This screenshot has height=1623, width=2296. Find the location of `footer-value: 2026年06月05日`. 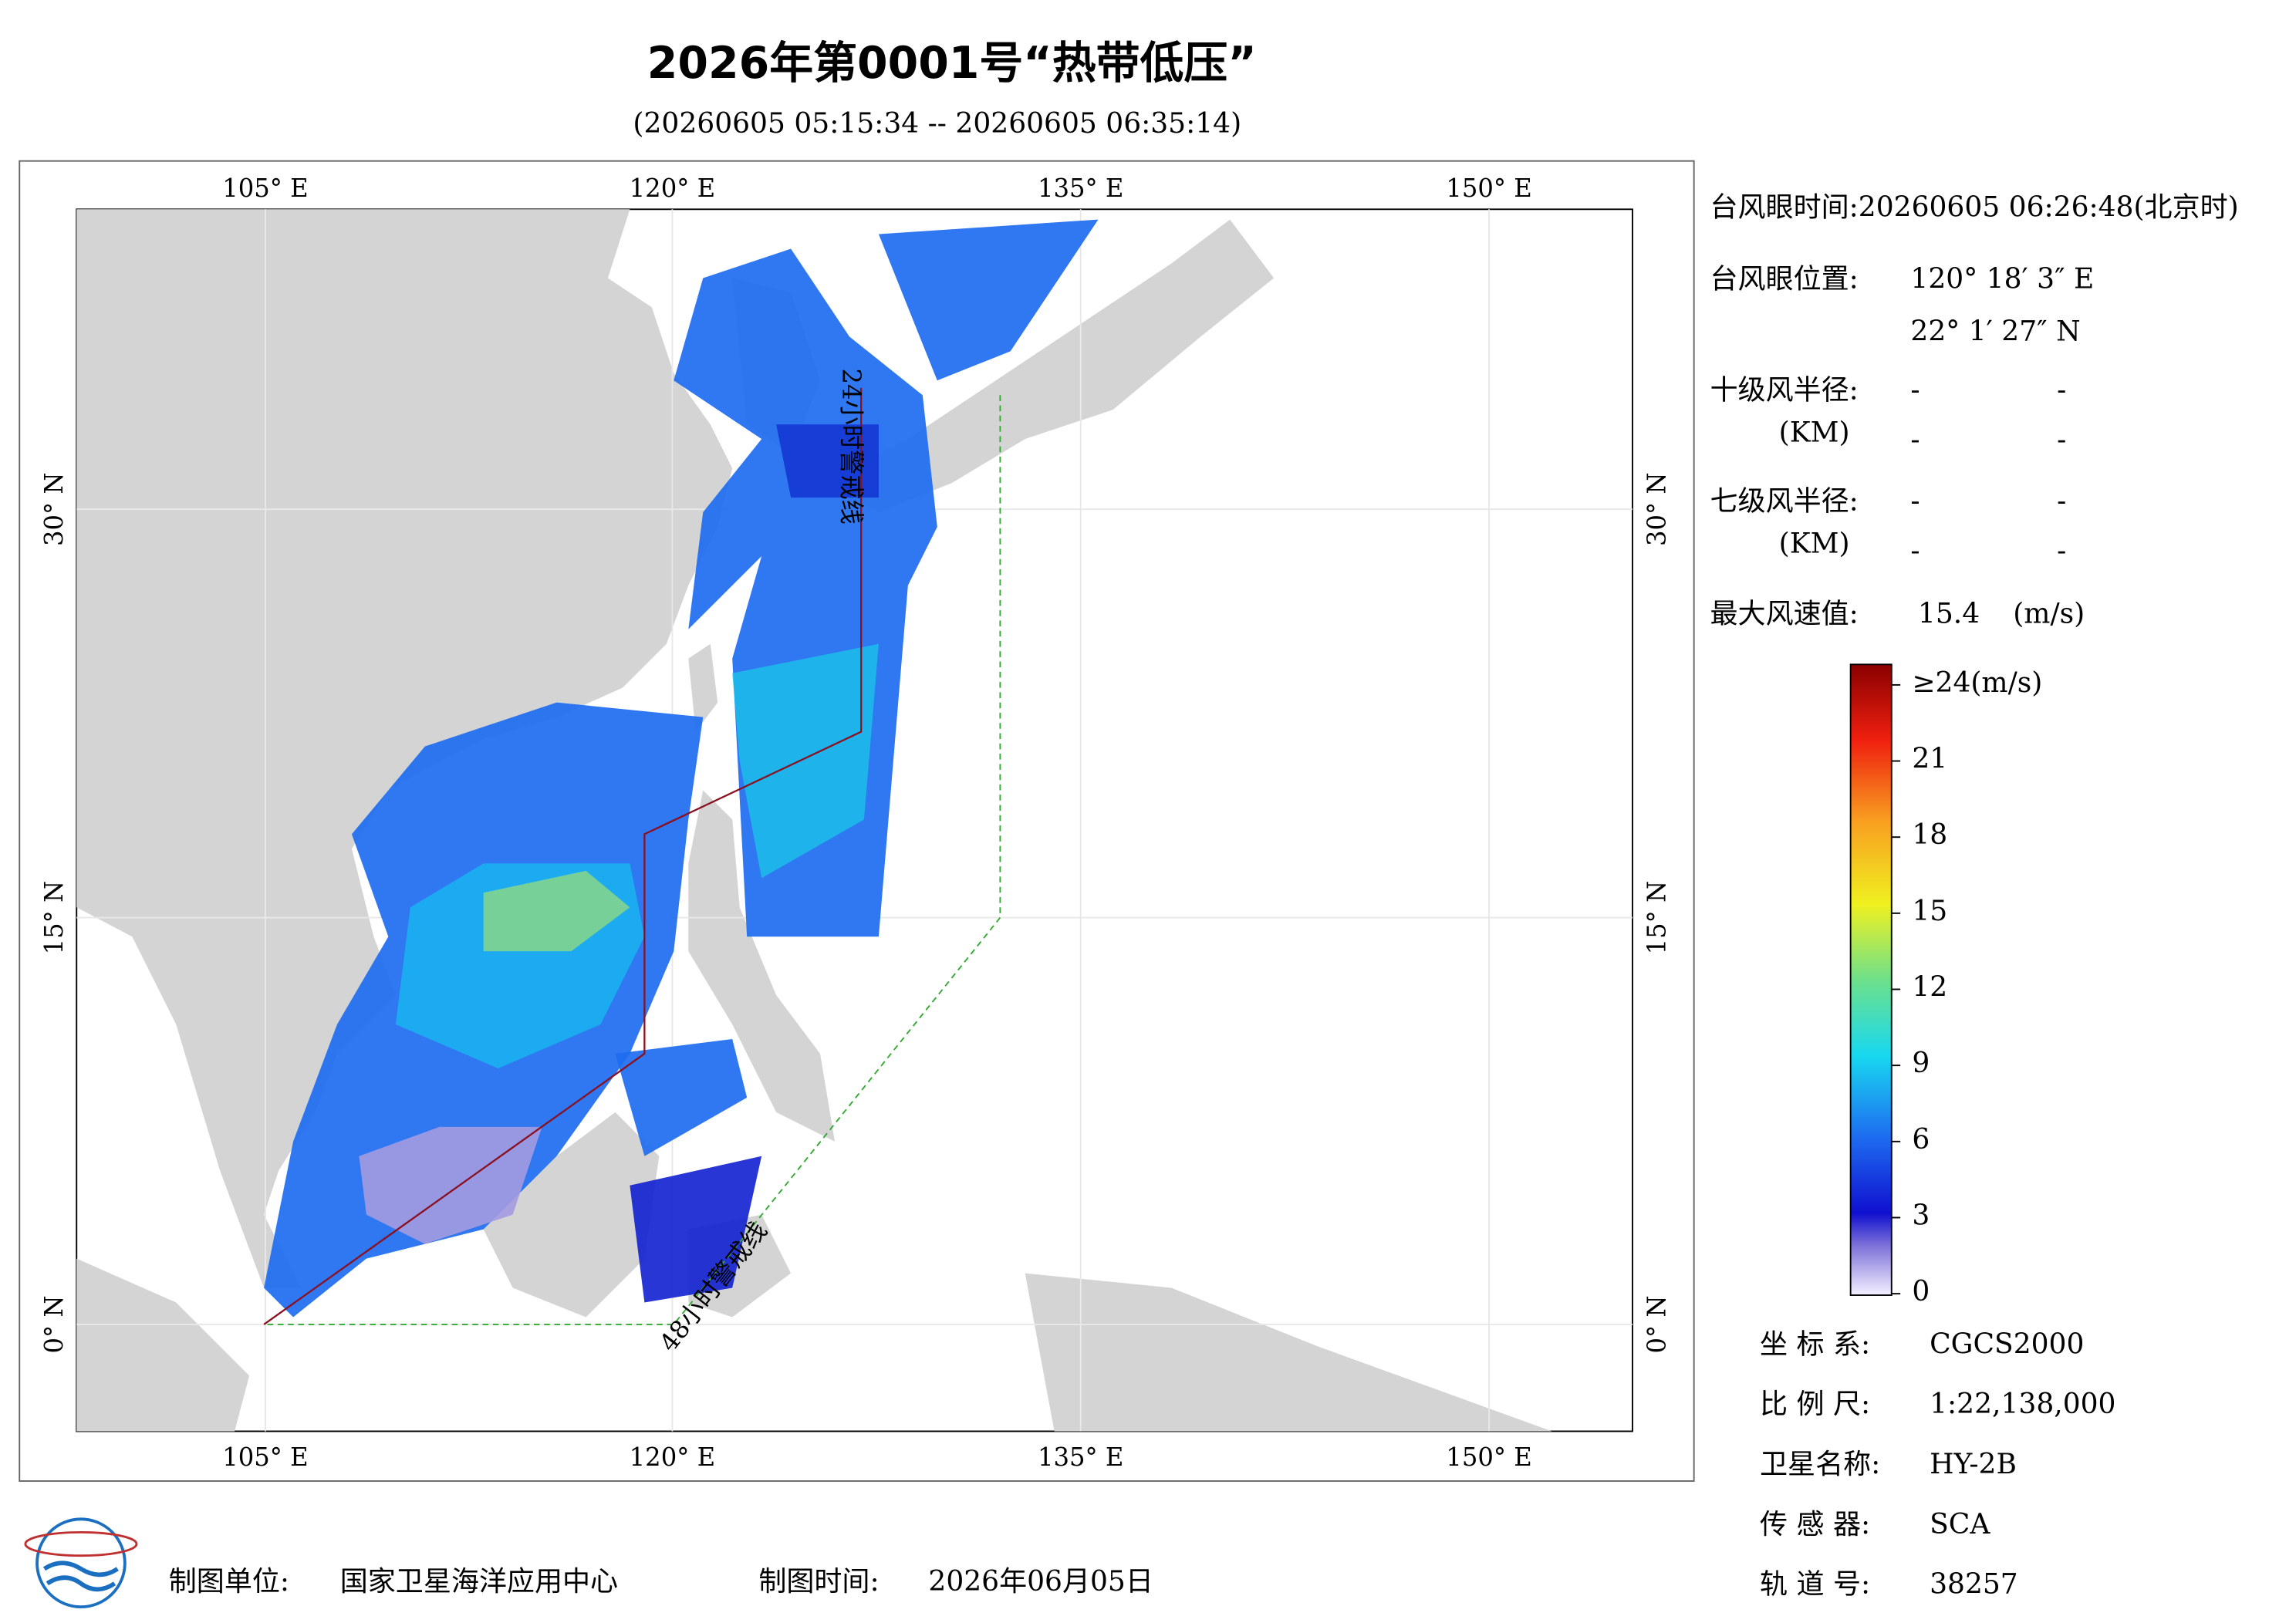

footer-value: 2026年06月05日 is located at coordinates (1040, 1582).